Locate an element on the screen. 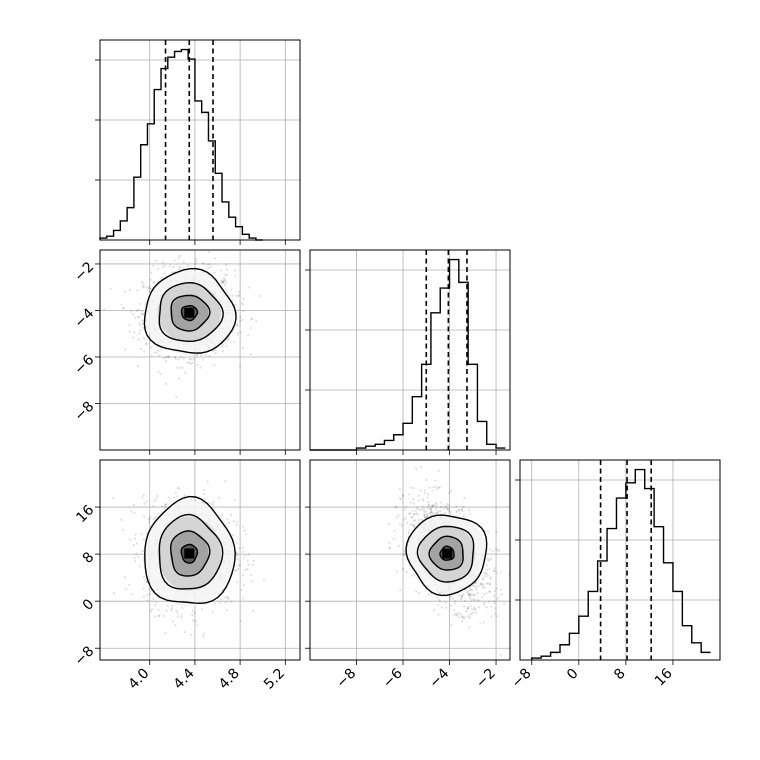  x-tick-label: −4 is located at coordinates (439, 678).